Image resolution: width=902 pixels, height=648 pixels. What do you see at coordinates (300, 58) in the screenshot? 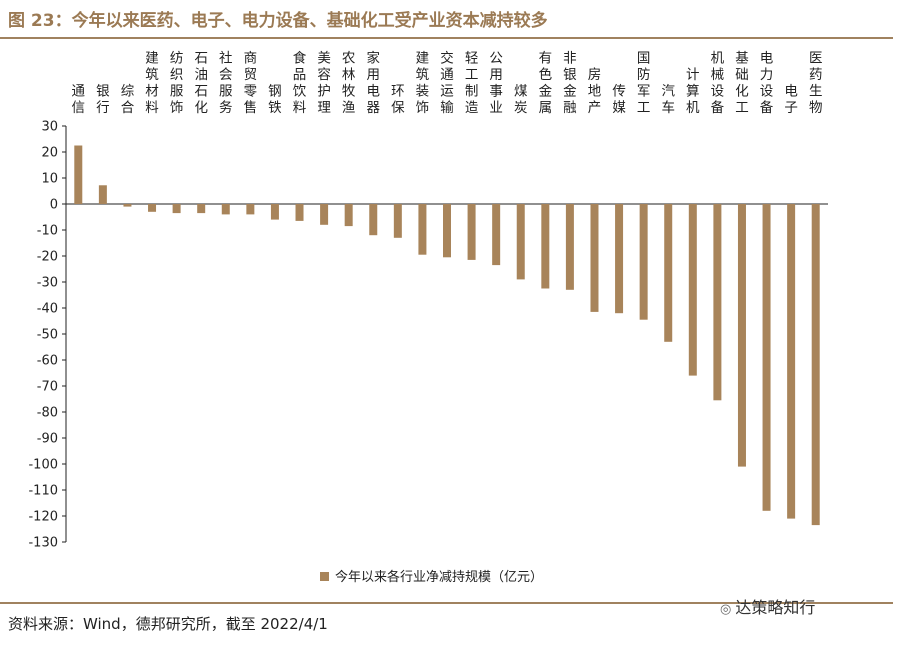
I see `category-label-char: 食` at bounding box center [300, 58].